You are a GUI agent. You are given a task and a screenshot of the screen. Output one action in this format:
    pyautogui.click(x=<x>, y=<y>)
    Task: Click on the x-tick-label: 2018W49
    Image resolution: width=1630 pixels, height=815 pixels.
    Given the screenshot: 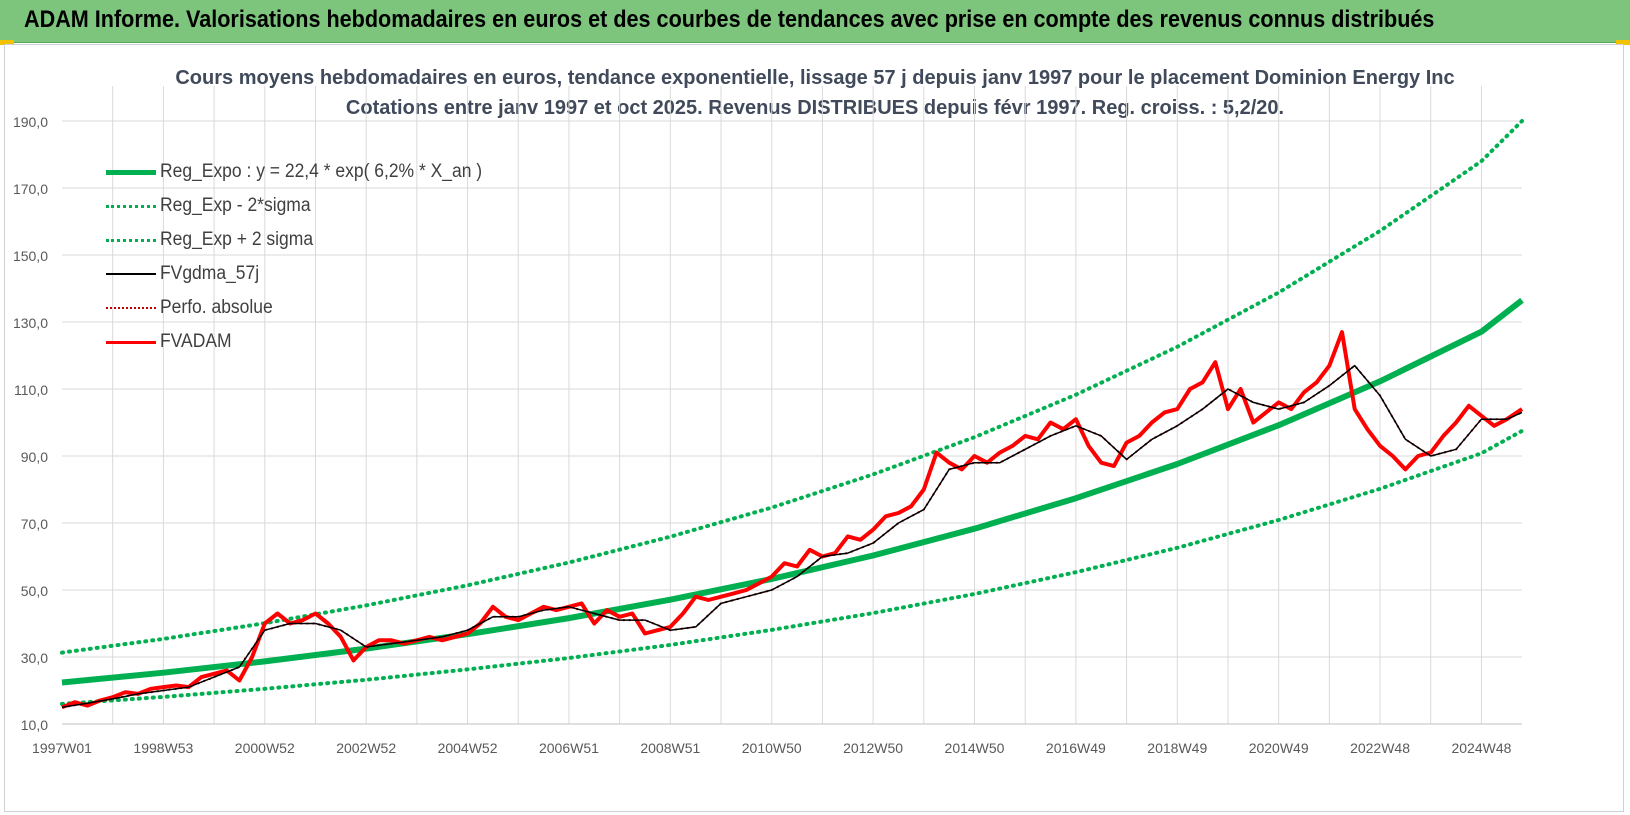 What is the action you would take?
    pyautogui.click(x=1177, y=748)
    